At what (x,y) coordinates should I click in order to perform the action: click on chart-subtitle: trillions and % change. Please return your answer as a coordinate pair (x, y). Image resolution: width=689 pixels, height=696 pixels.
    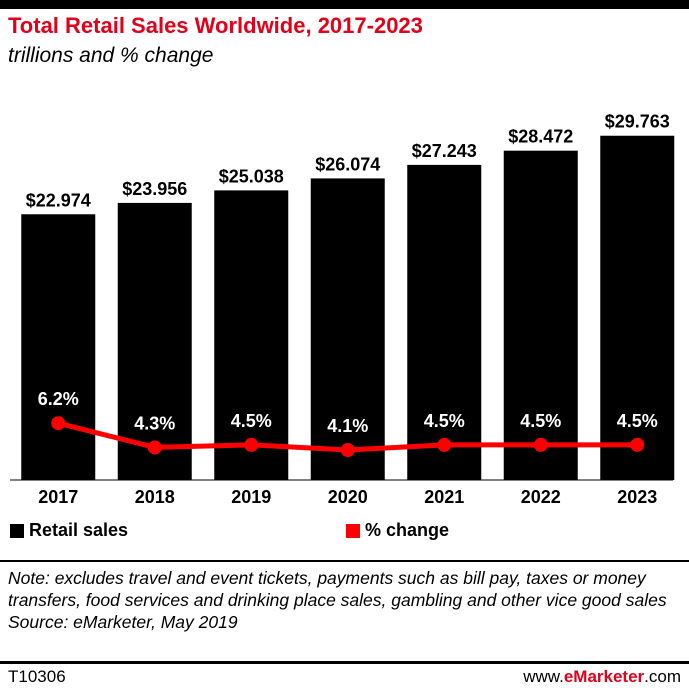
    Looking at the image, I should click on (111, 55).